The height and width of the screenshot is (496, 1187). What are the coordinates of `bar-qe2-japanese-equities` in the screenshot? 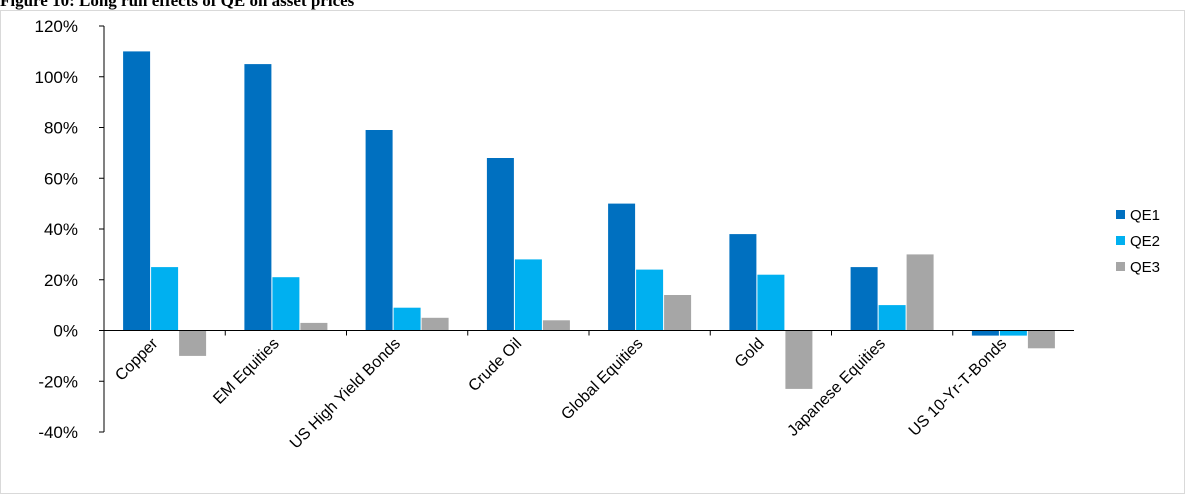 It's located at (892, 318).